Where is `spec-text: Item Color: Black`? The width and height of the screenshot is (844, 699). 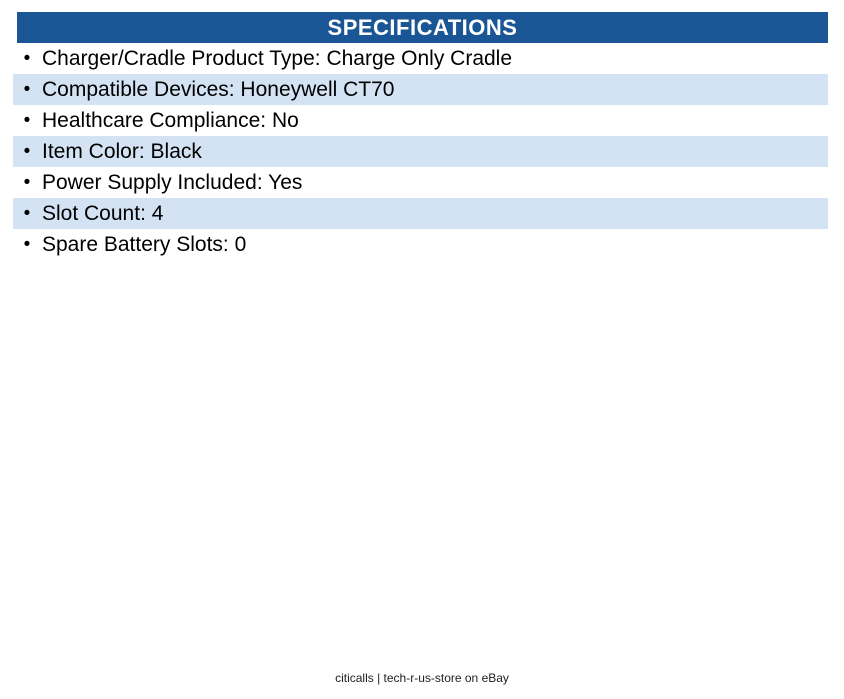 spec-text: Item Color: Black is located at coordinates (122, 151).